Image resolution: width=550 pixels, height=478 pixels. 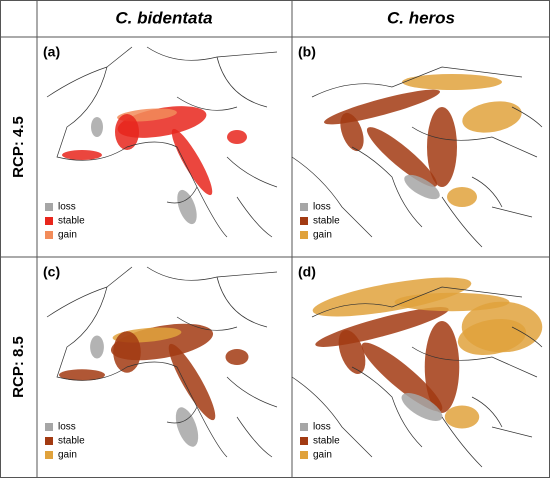 I want to click on row-label: RCP: 4.5, so click(x=18, y=147).